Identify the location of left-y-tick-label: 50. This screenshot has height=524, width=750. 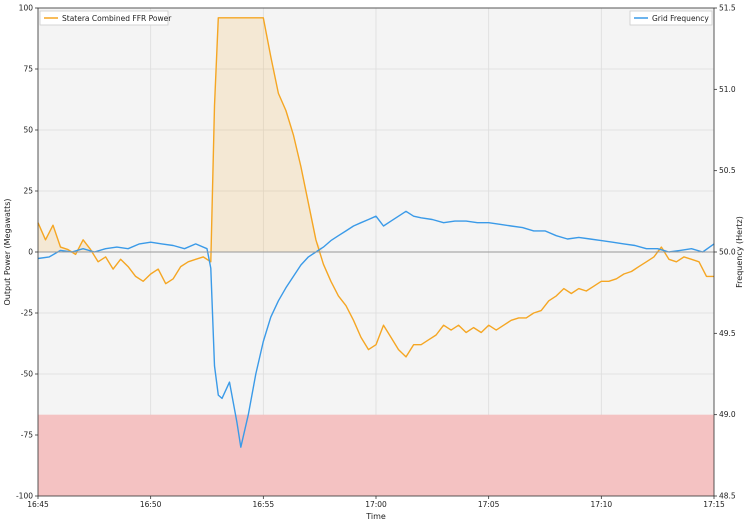
(28, 130).